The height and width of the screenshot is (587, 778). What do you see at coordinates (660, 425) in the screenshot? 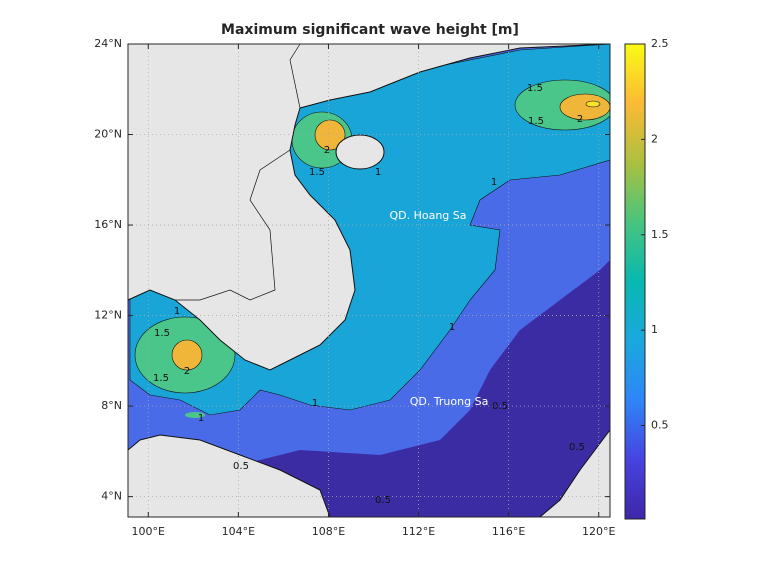
I see `colorbar-tick-label: 0.5` at bounding box center [660, 425].